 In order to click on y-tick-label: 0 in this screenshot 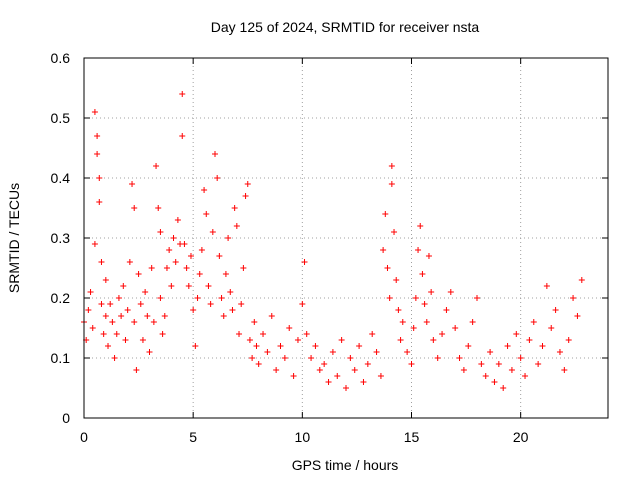, I will do `click(66, 418)`.